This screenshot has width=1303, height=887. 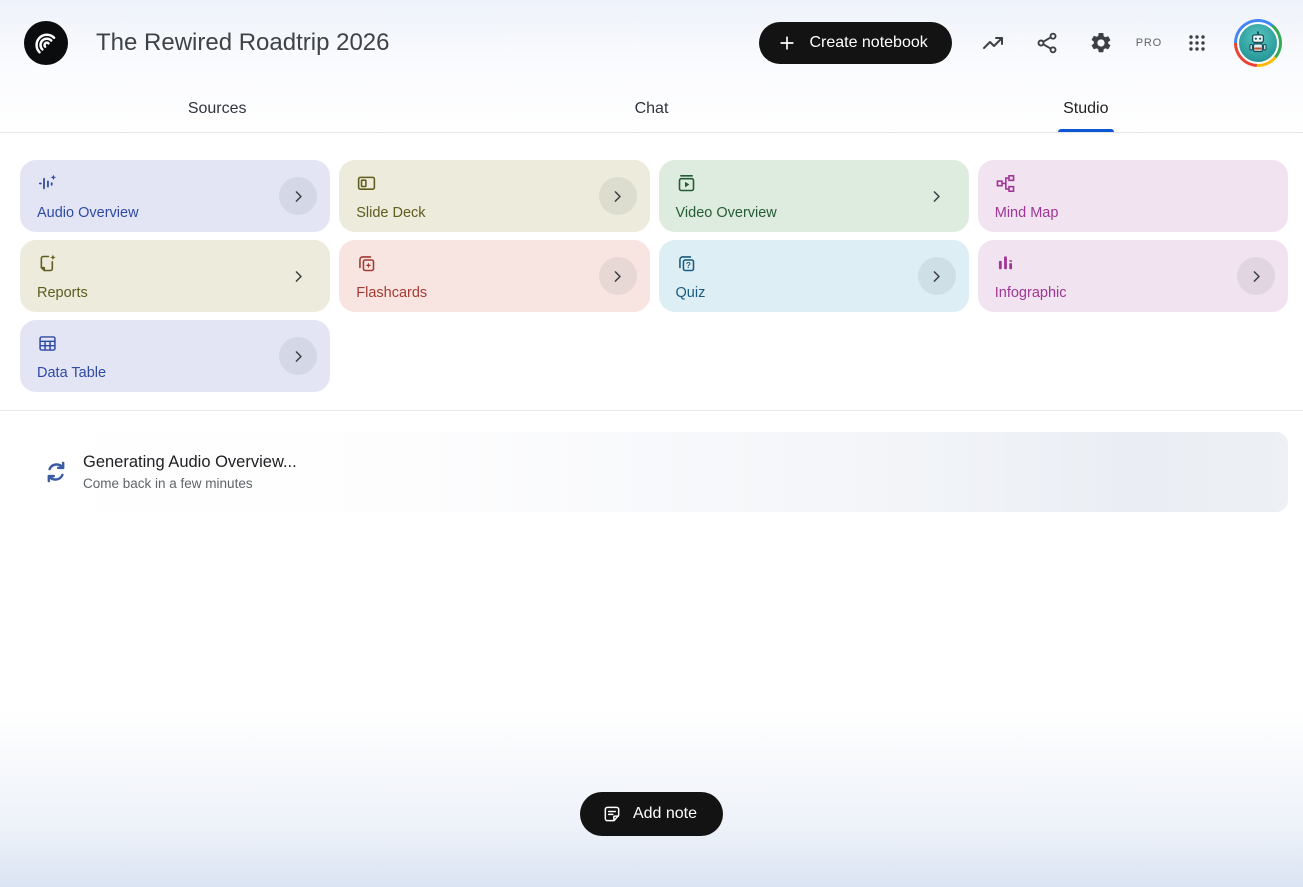 I want to click on tool-card-mind-map: Mind Map, so click(x=1132, y=196).